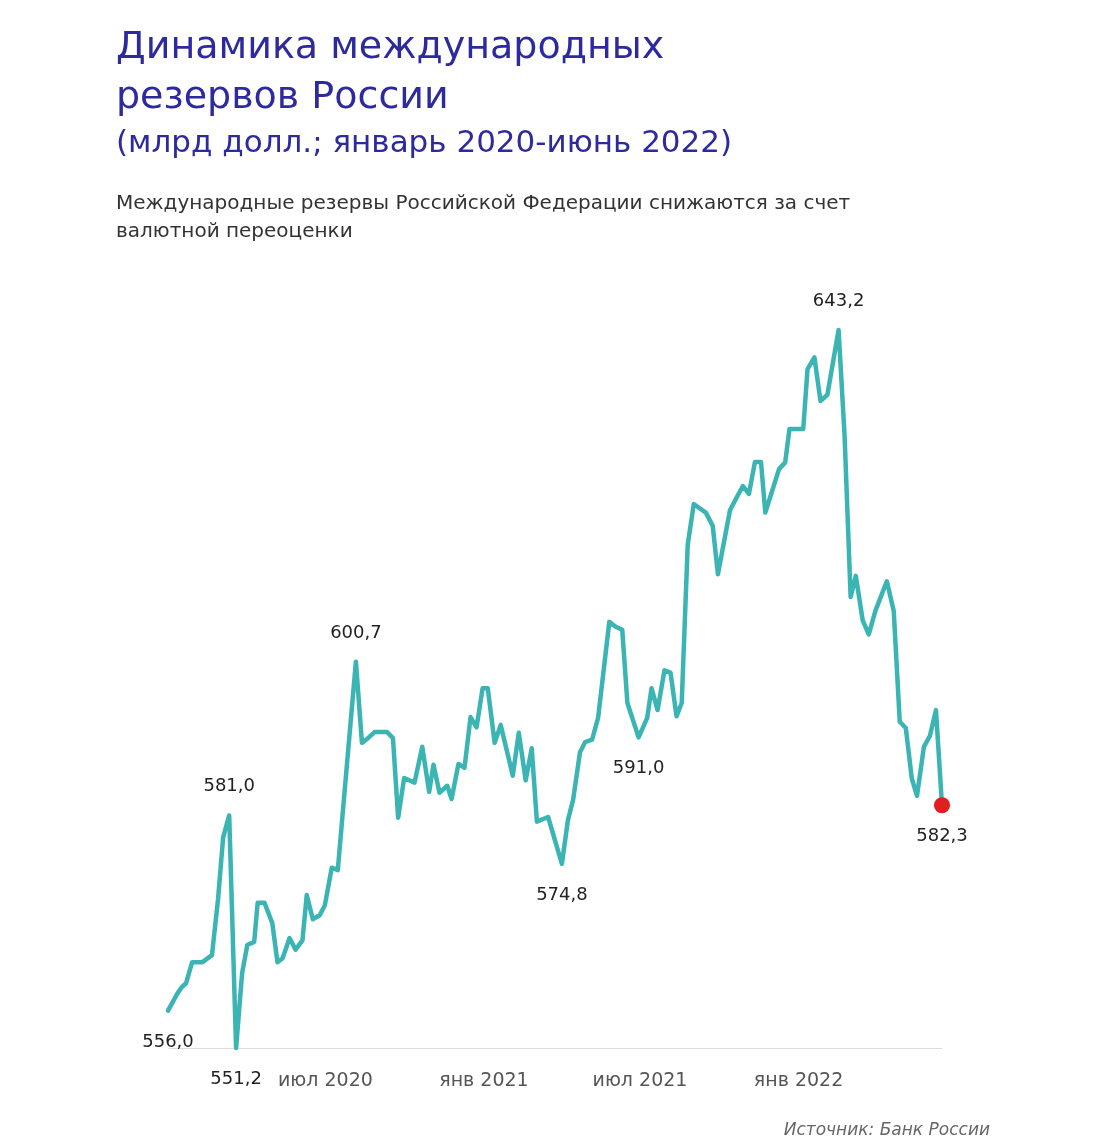 Image resolution: width=1108 pixels, height=1148 pixels. I want to click on x-tick-label: янв 2022, so click(798, 1078).